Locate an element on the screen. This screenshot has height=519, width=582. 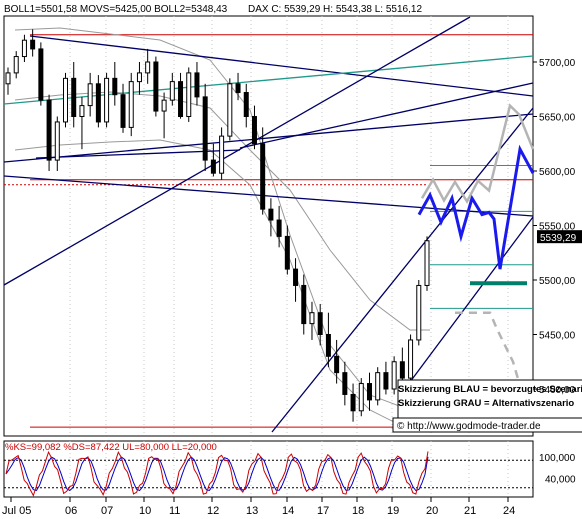
x-tick-label: 12 is located at coordinates (213, 511).